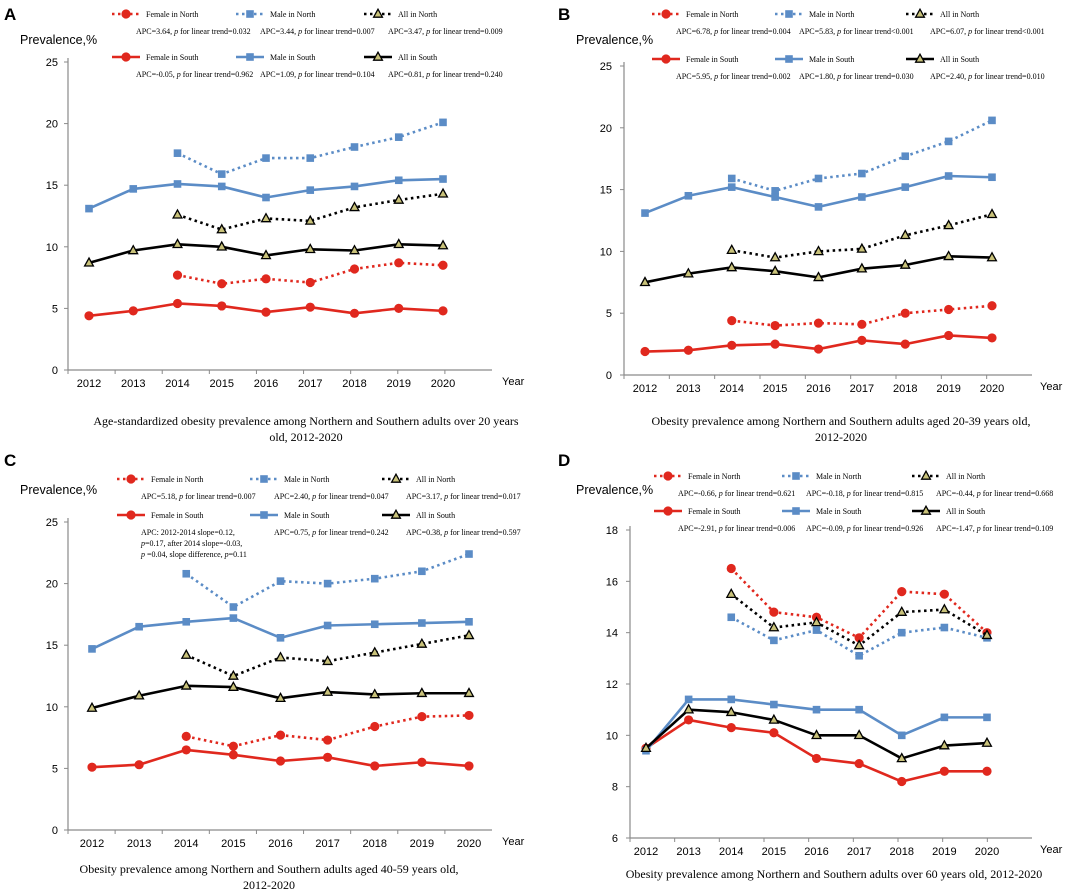 Image resolution: width=1084 pixels, height=895 pixels. What do you see at coordinates (818, 207) in the screenshot?
I see `panel-b-point-male-in-south` at bounding box center [818, 207].